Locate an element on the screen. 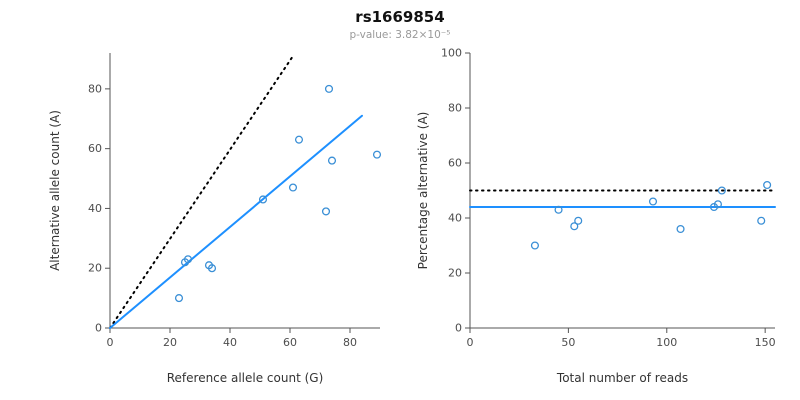 The width and height of the screenshot is (800, 400). x-tick-label: 100 is located at coordinates (666, 342).